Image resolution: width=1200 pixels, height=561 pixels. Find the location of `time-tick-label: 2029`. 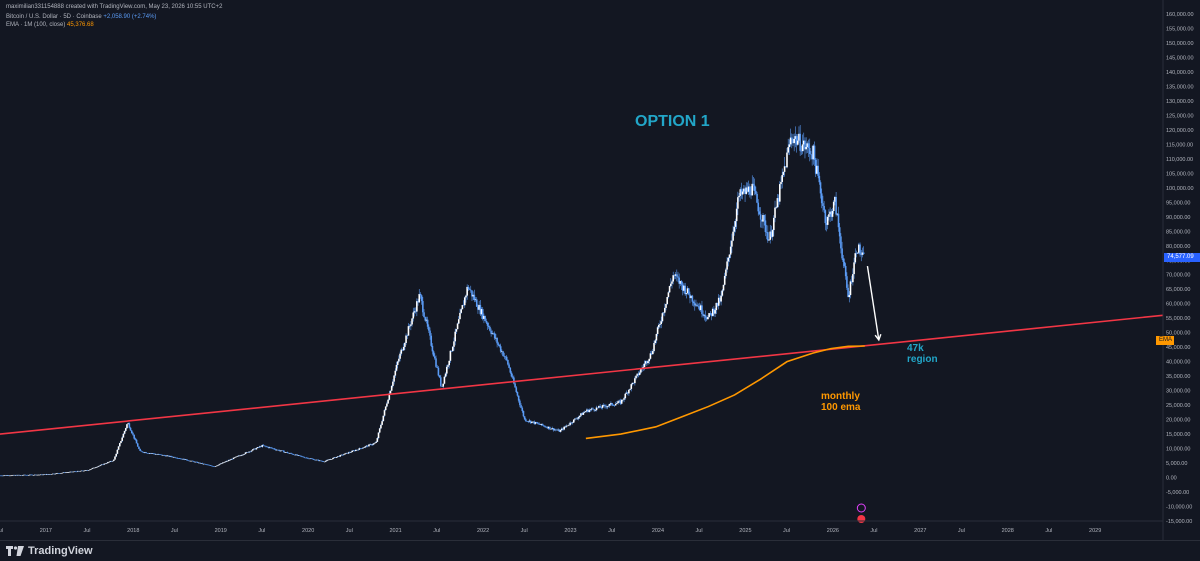

time-tick-label: 2029 is located at coordinates (1095, 531).